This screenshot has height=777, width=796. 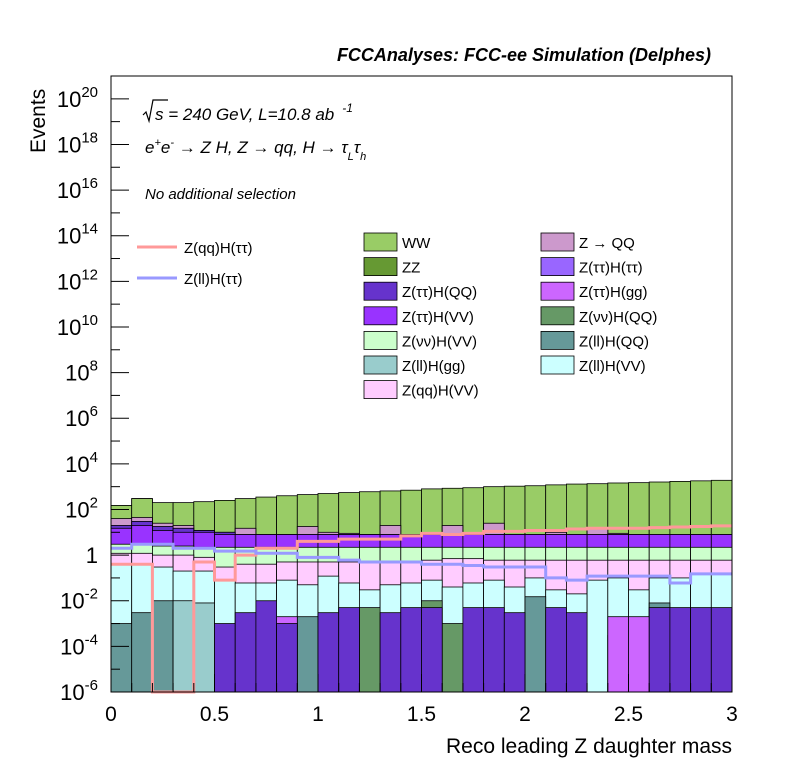 What do you see at coordinates (347, 108) in the screenshot?
I see `energy-sup: -1` at bounding box center [347, 108].